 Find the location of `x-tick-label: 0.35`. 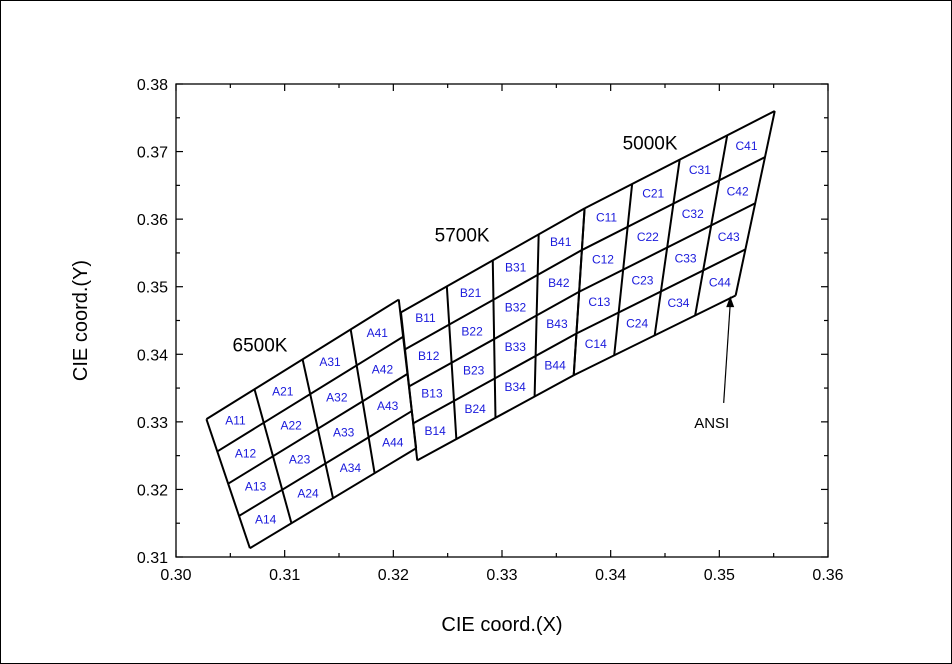

x-tick-label: 0.35 is located at coordinates (719, 575).